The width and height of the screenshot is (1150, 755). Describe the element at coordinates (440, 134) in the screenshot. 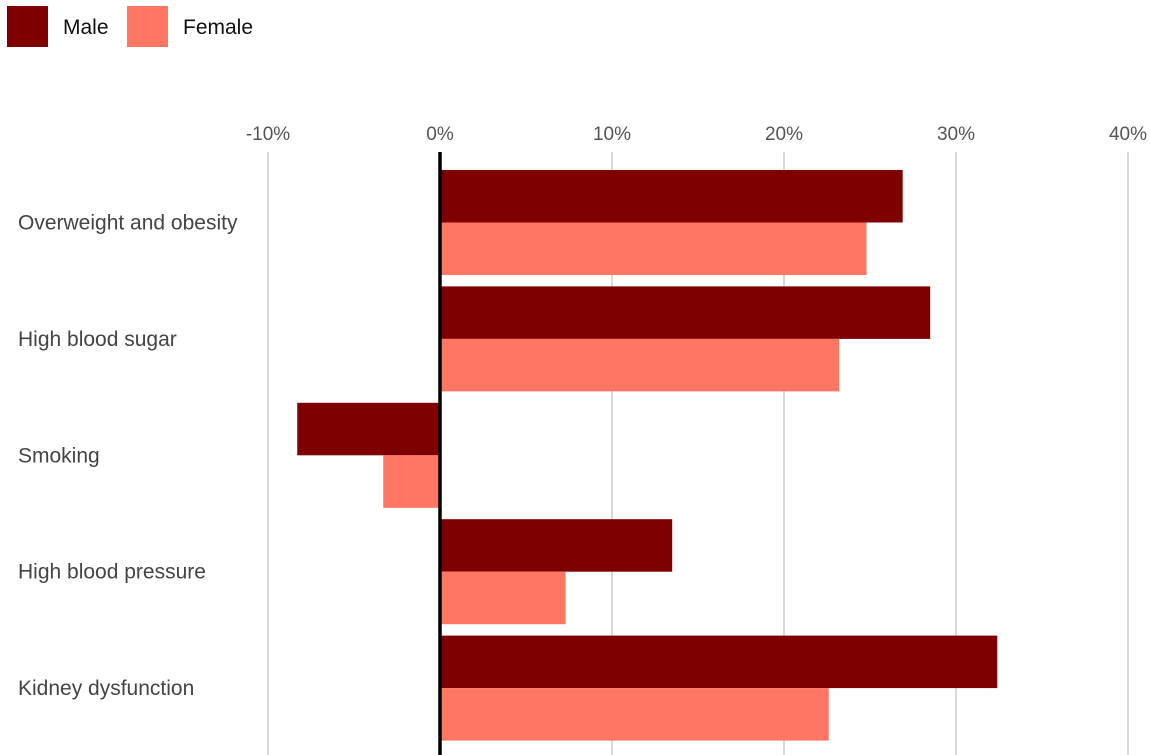

I see `x-tick-label: 0%` at that location.